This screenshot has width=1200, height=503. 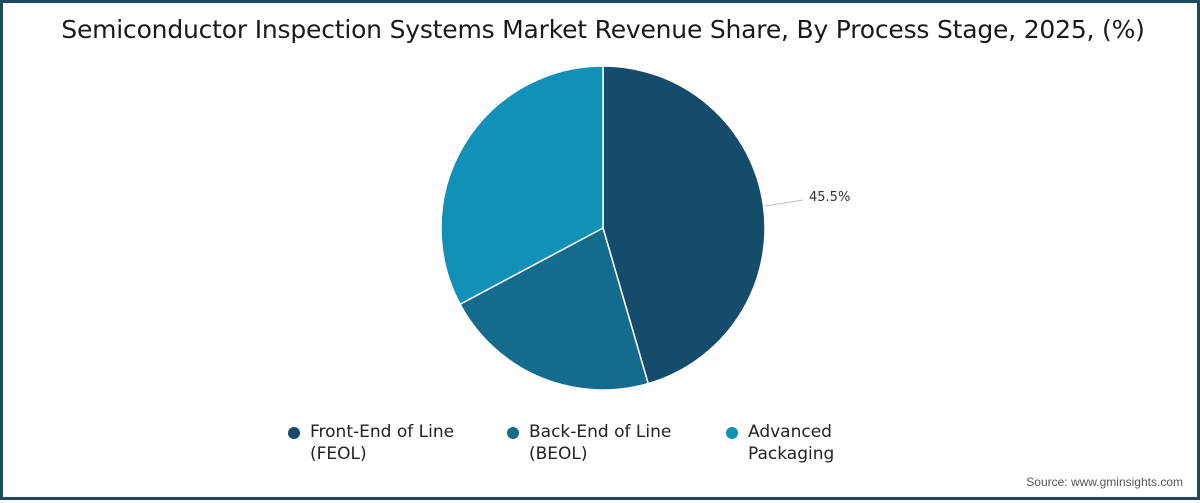 What do you see at coordinates (522, 185) in the screenshot?
I see `pie-slice-advanced-packaging` at bounding box center [522, 185].